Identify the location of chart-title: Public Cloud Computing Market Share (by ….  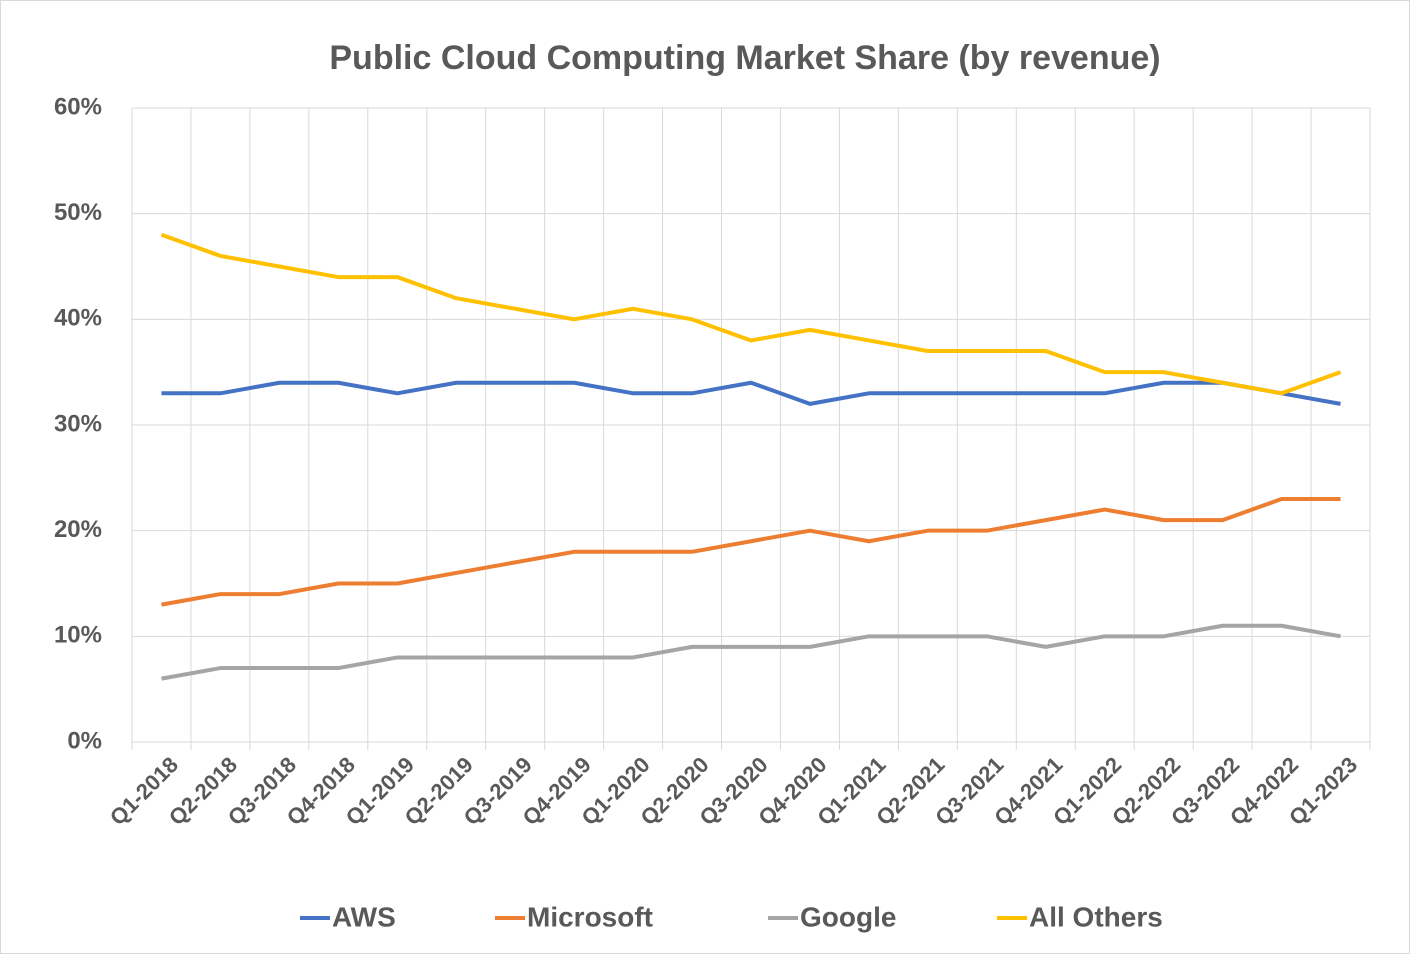
(744, 58).